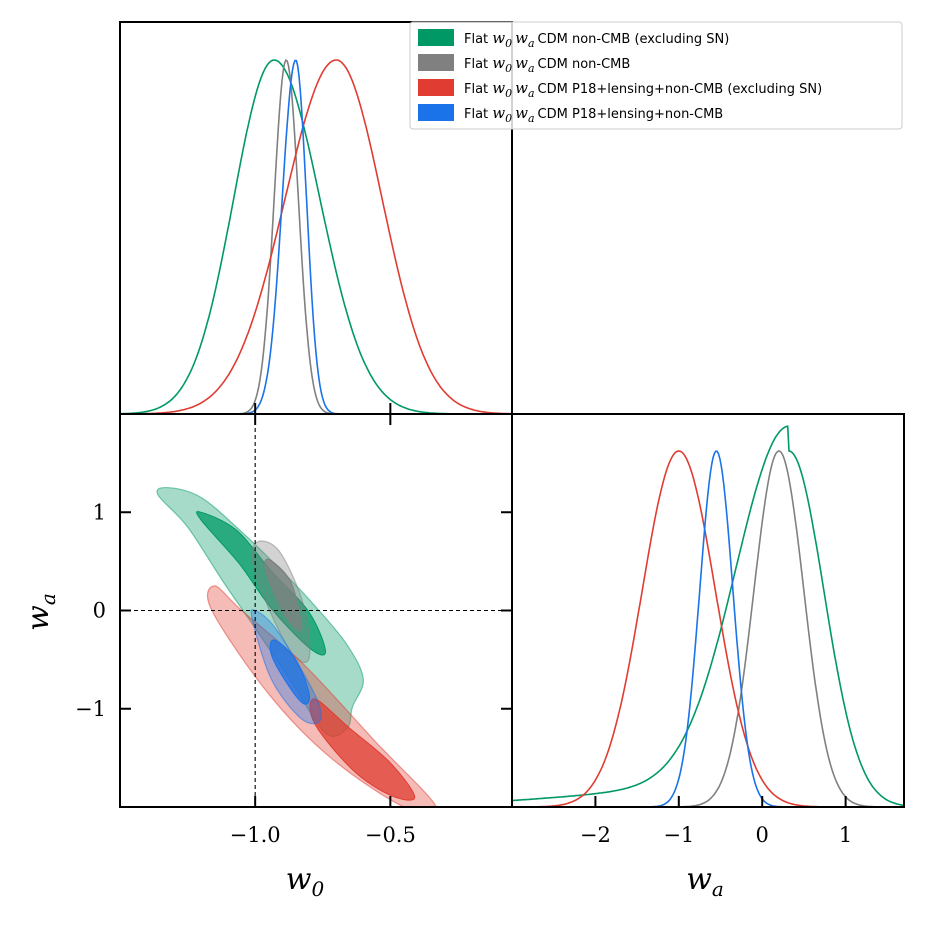 Image resolution: width=926 pixels, height=926 pixels. I want to click on w0-wa-contours, so click(296, 646).